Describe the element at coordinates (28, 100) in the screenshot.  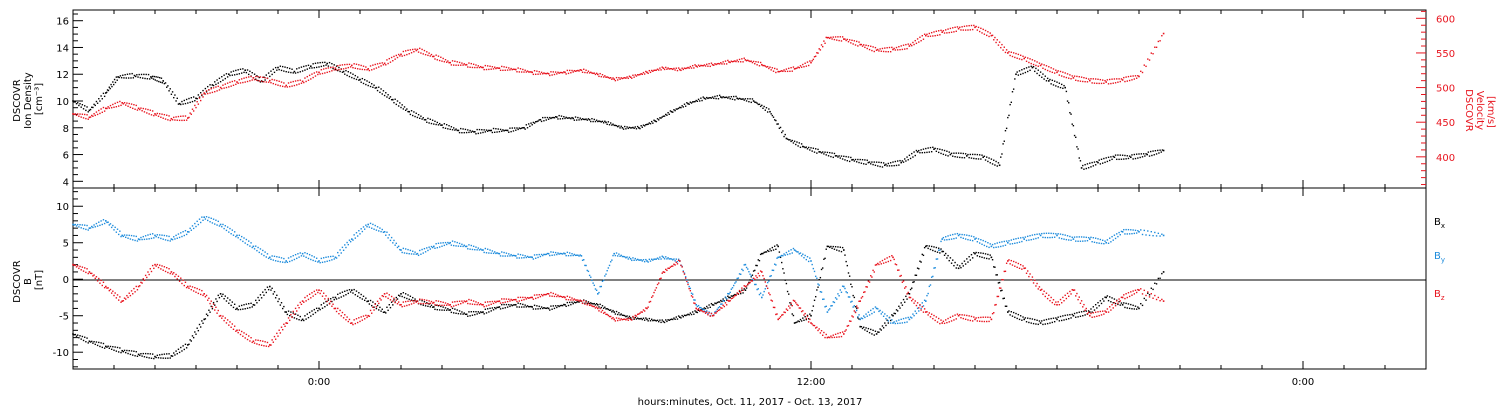
I see `top-left-axis-label-line2: Ion Density` at that location.